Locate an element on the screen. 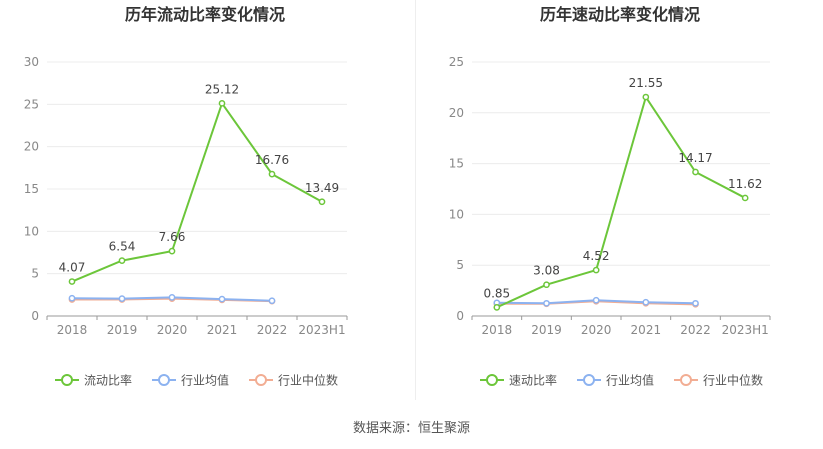  chart1-y-tick-label: 20 is located at coordinates (31, 147).